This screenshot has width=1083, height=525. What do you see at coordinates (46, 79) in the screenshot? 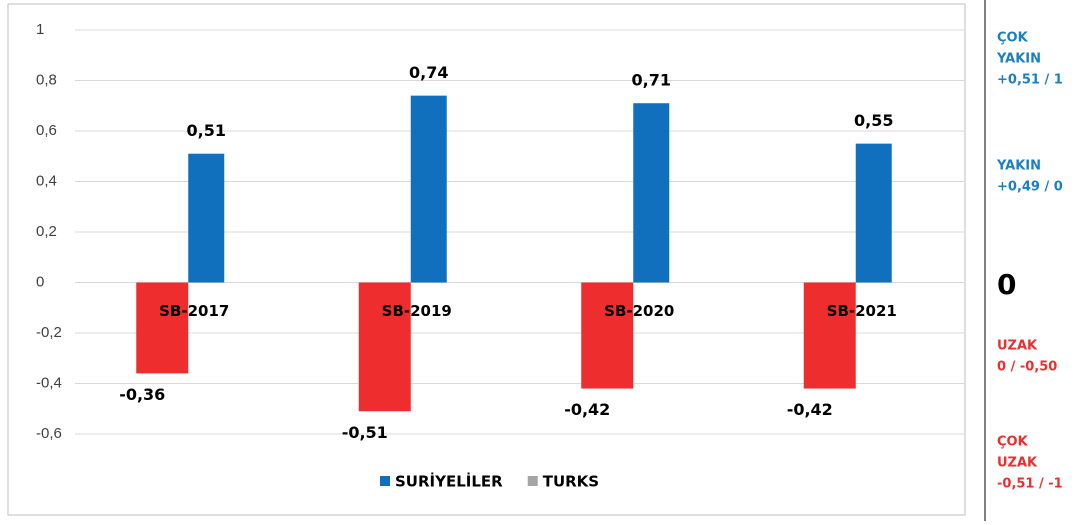
I see `y-tick-label: 0,8` at bounding box center [46, 79].